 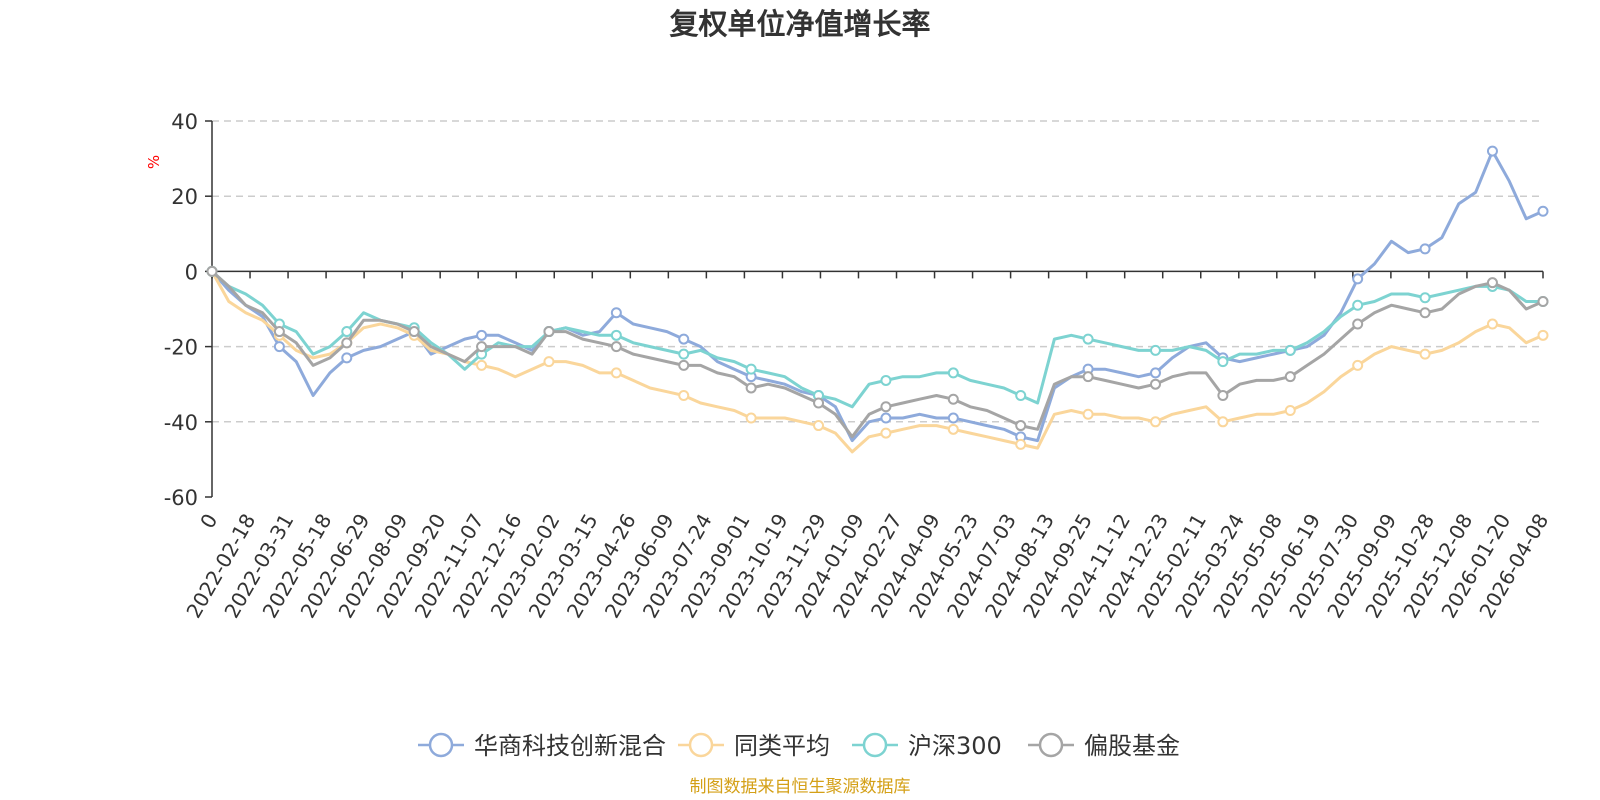 I want to click on legend-label: 沪深300, so click(x=955, y=746).